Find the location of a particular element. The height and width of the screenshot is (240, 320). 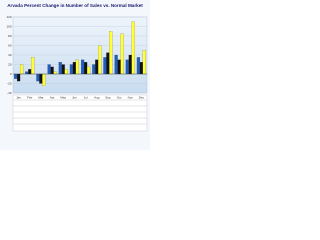

x-tick-label: Jan is located at coordinates (18, 97).